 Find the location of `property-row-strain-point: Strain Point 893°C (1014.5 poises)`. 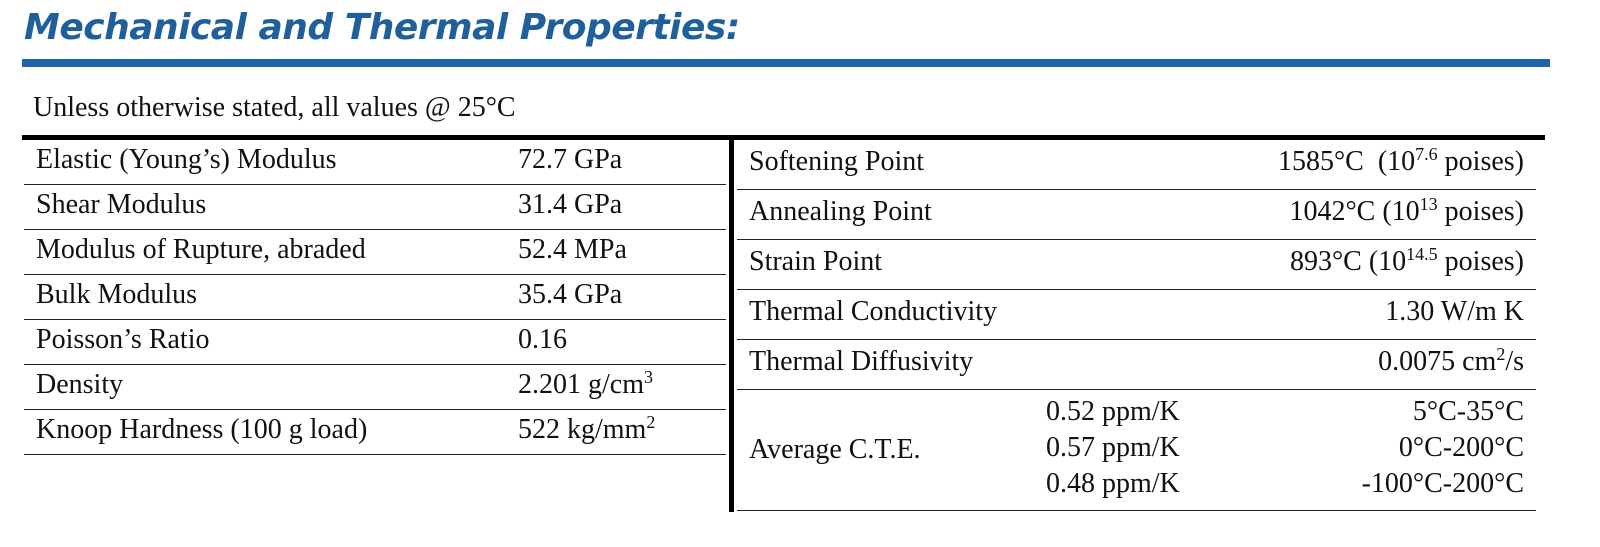

property-row-strain-point: Strain Point 893°C (1014.5 poises) is located at coordinates (1136, 265).